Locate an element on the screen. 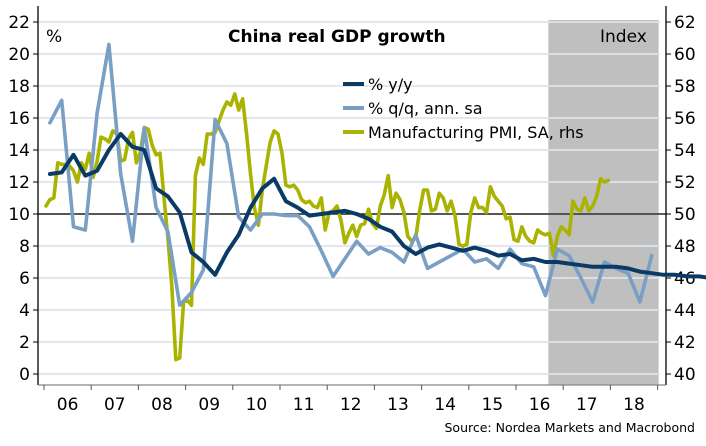 Image resolution: width=706 pixels, height=446 pixels. left-axis-tick-label: 18 is located at coordinates (19, 87).